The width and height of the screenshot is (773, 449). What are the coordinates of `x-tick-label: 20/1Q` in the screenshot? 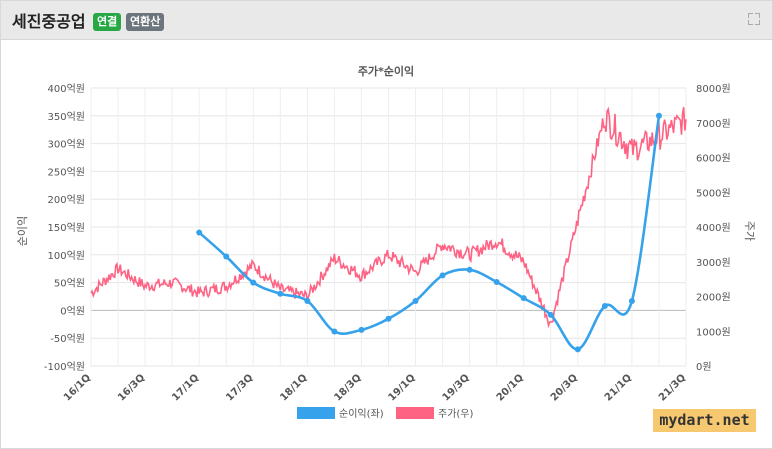 It's located at (510, 387).